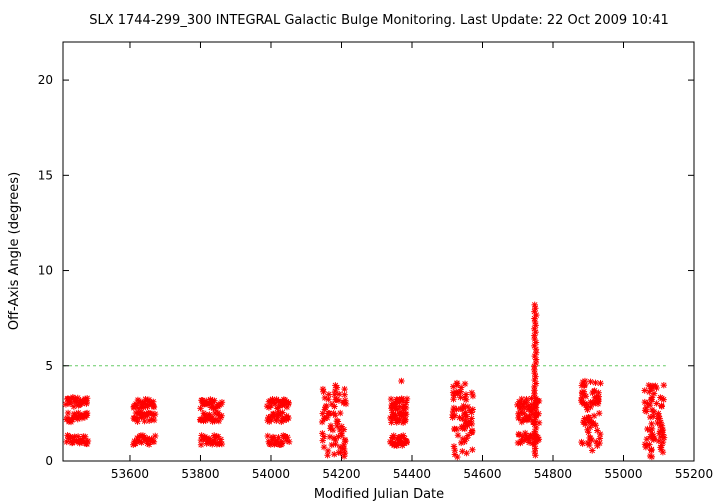 This screenshot has width=720, height=504. Describe the element at coordinates (130, 474) in the screenshot. I see `x-tick-label: 53600` at that location.